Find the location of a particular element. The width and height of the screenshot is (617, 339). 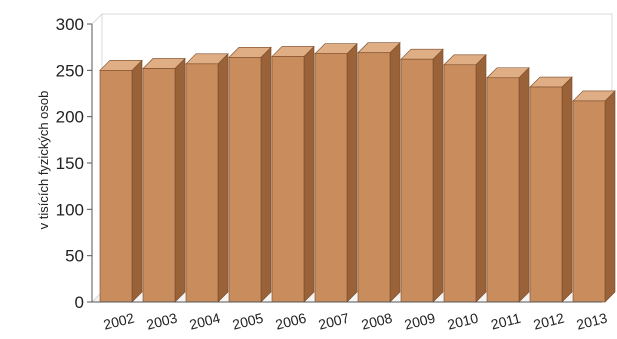

y-tick-label: 0 is located at coordinates (79, 302).